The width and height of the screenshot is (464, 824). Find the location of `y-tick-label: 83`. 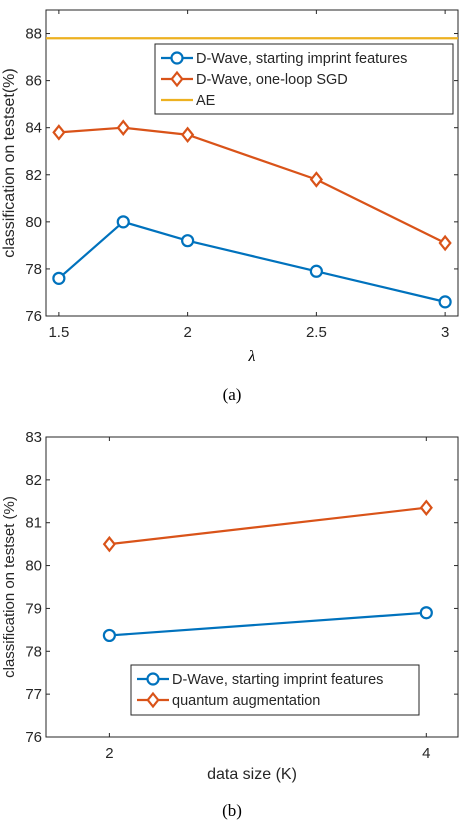

y-tick-label: 83 is located at coordinates (33, 437).